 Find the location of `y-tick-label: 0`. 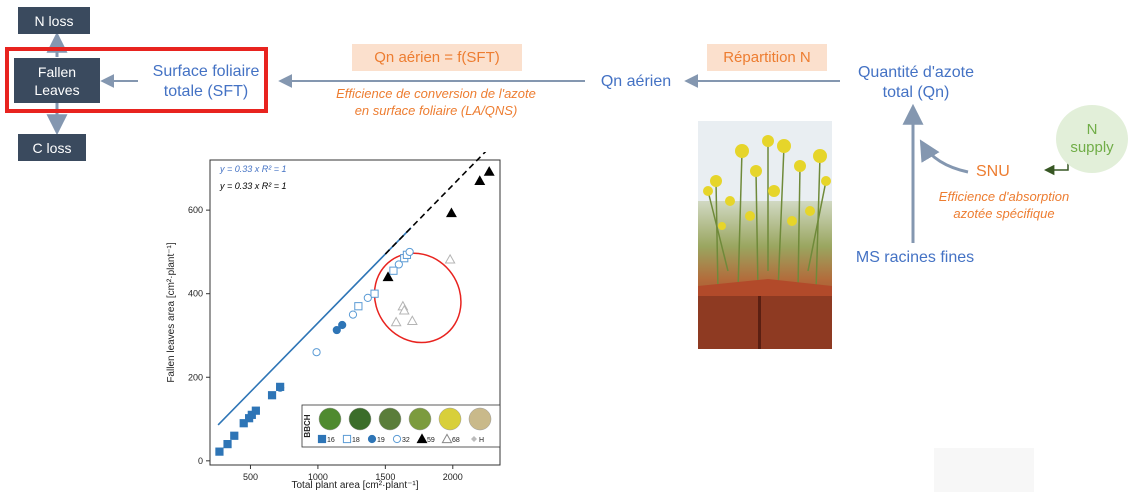

y-tick-label: 0 is located at coordinates (200, 461).